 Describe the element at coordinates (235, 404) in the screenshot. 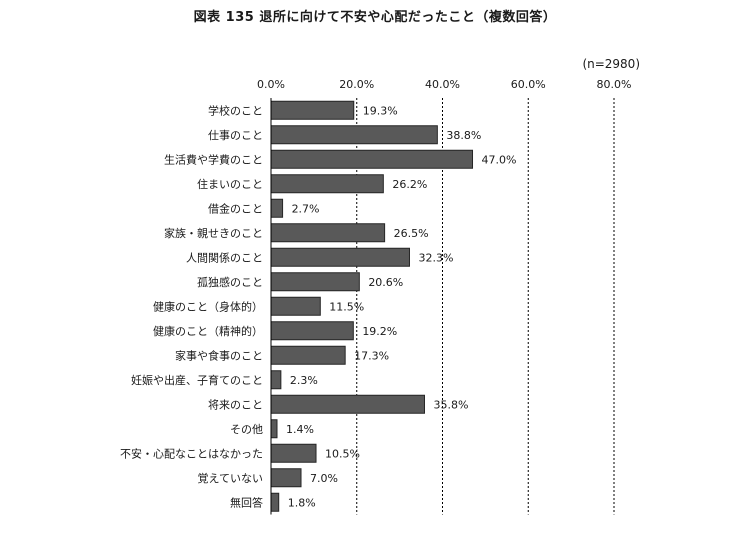

I see `category-label: 将来のこと` at that location.